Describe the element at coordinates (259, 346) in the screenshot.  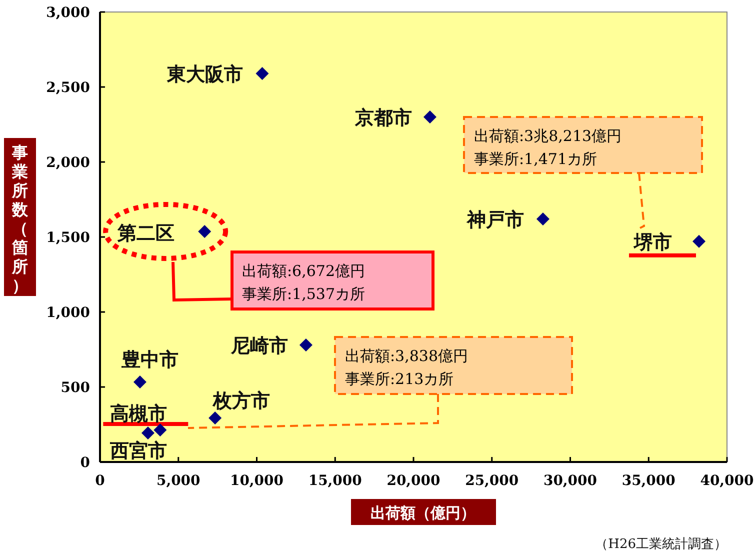
I see `annotation: 尼崎市` at that location.